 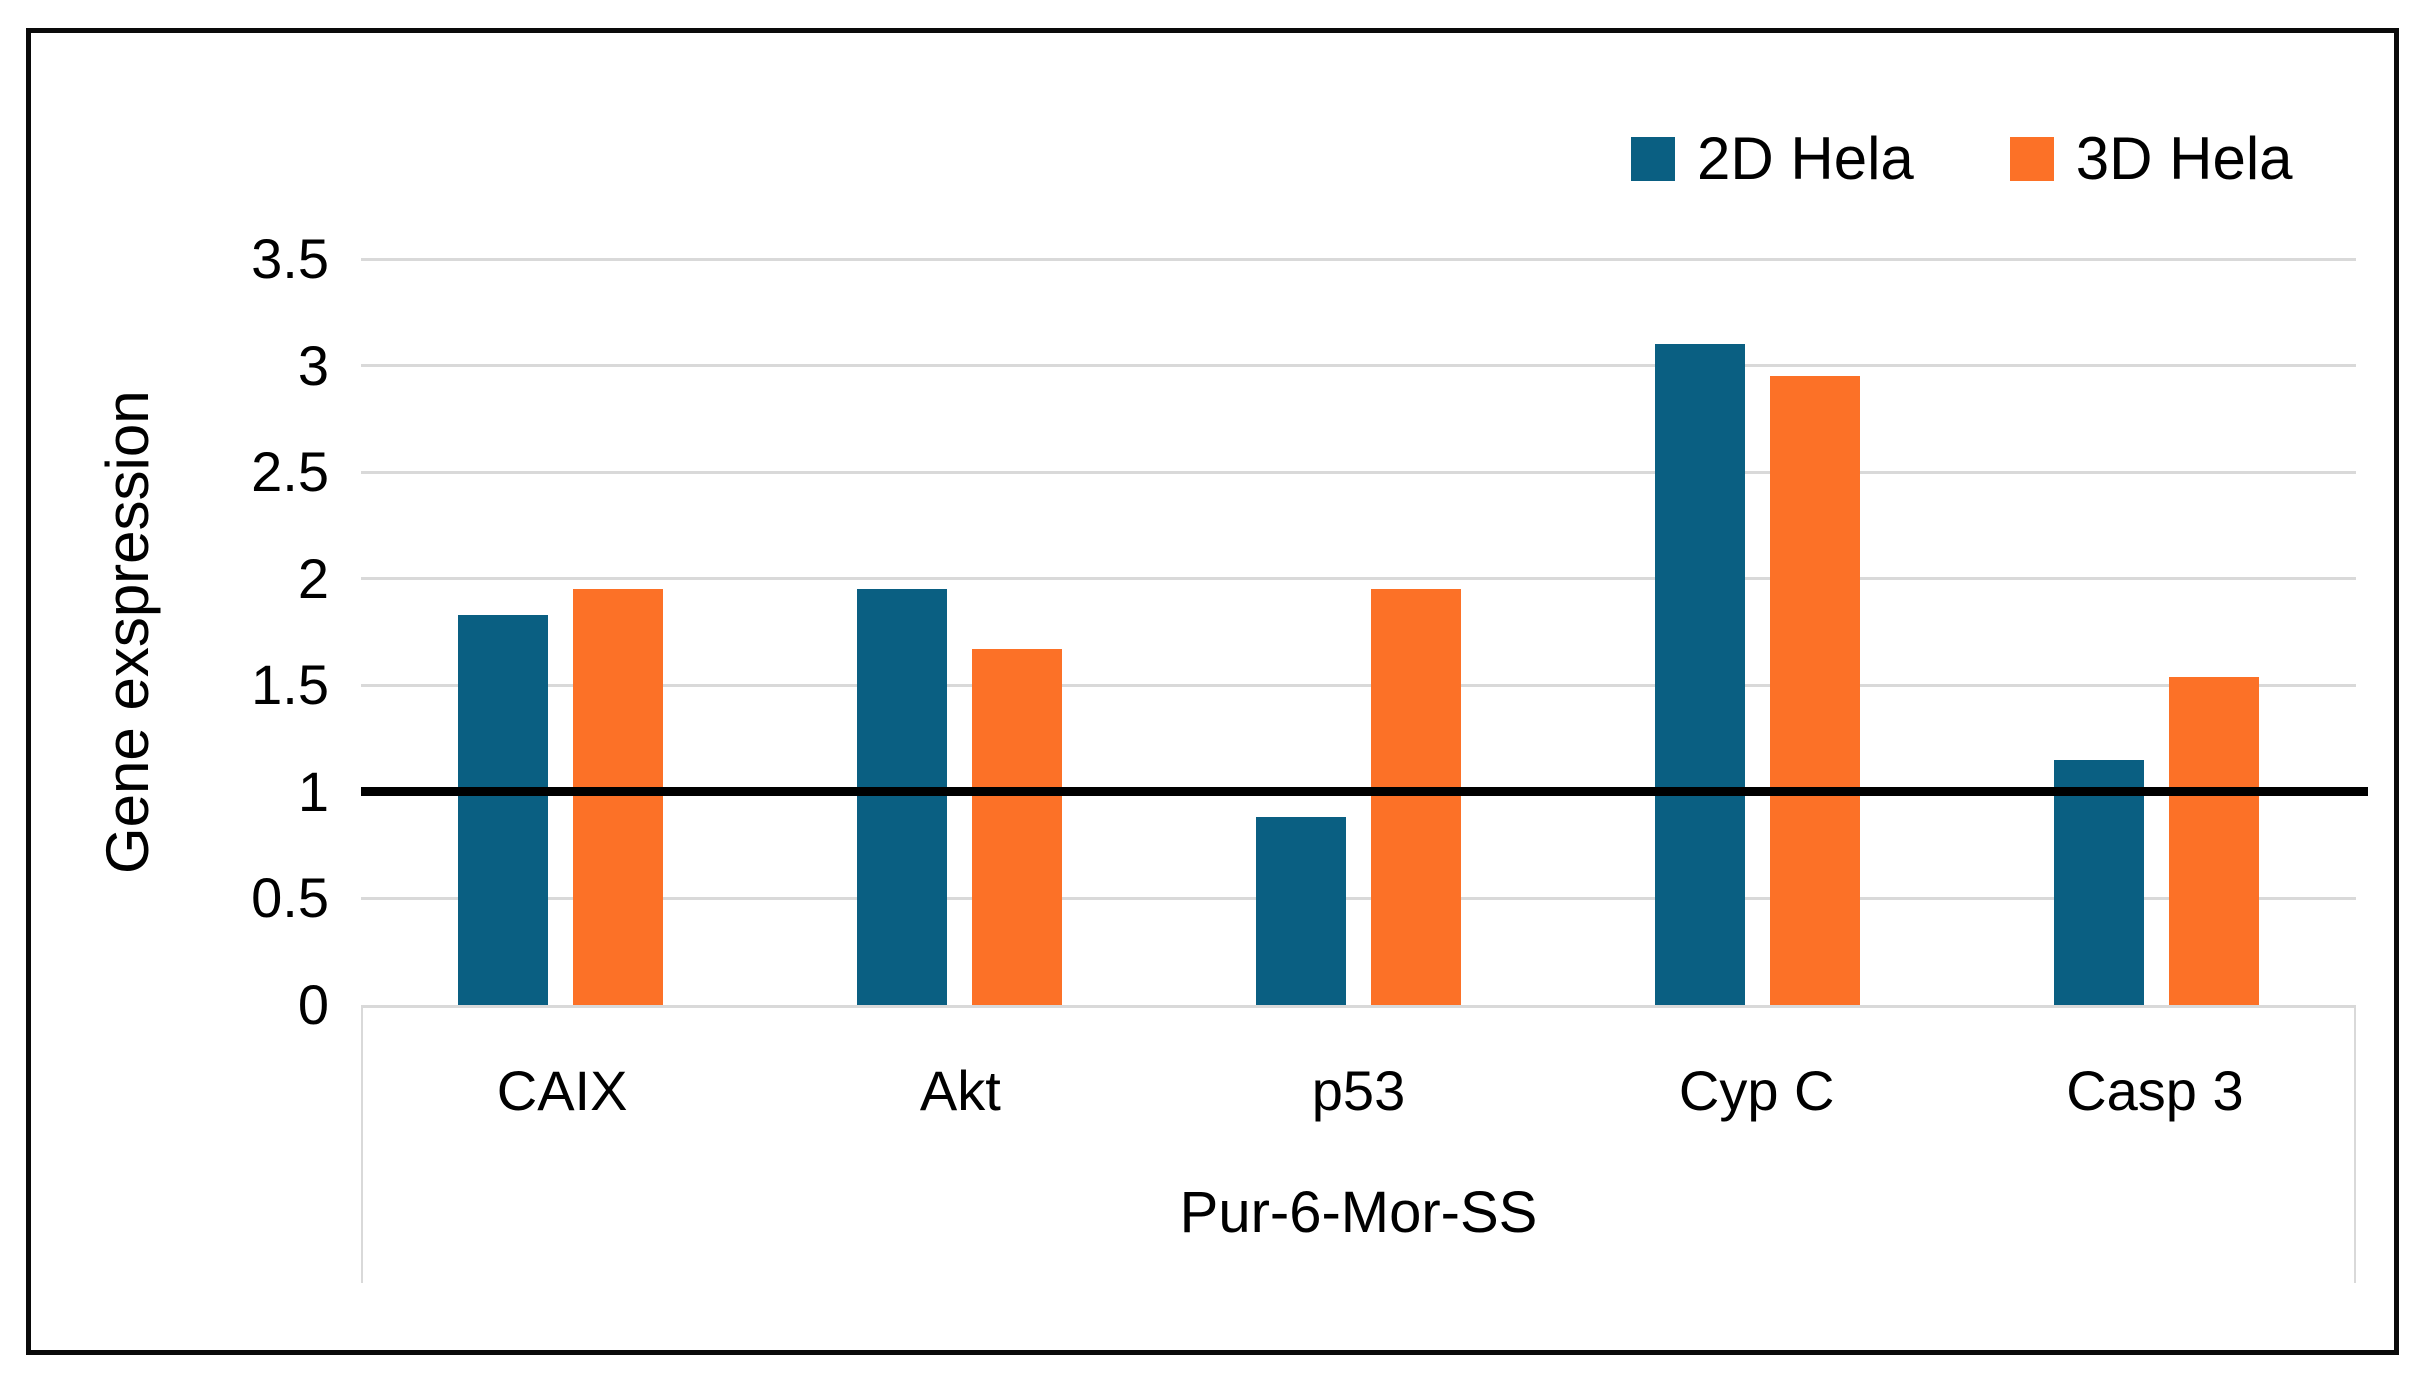 I want to click on category-label-cyp-c: Cyp C, so click(x=1756, y=1090).